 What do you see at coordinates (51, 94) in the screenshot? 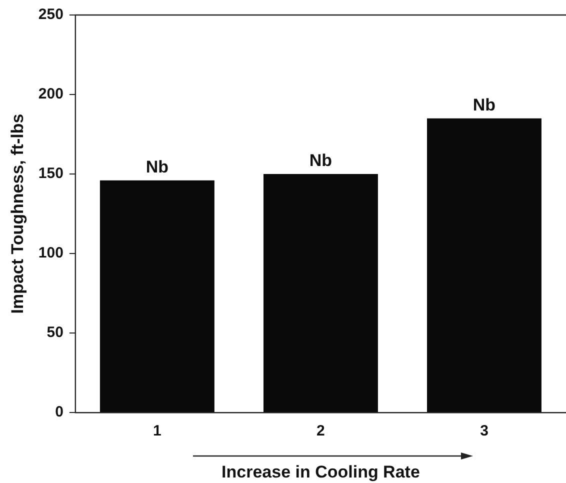
I see `y-tick-label: 200` at bounding box center [51, 94].